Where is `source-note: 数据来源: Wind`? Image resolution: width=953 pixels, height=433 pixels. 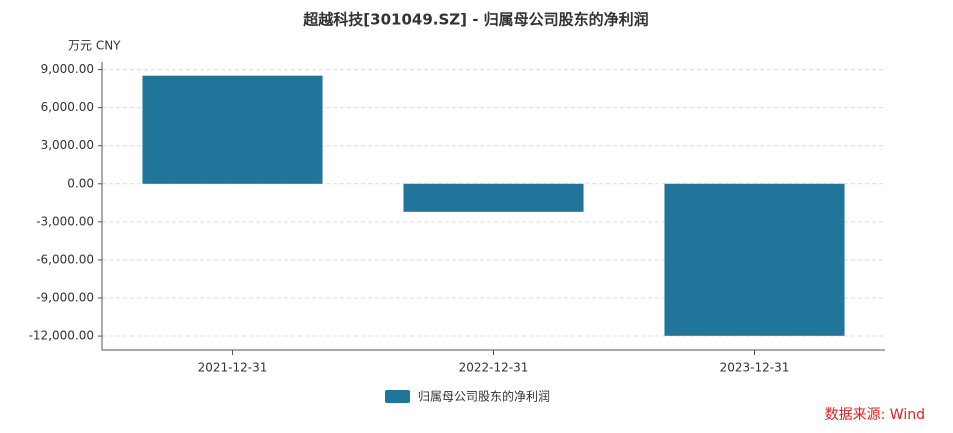 source-note: 数据来源: Wind is located at coordinates (875, 415).